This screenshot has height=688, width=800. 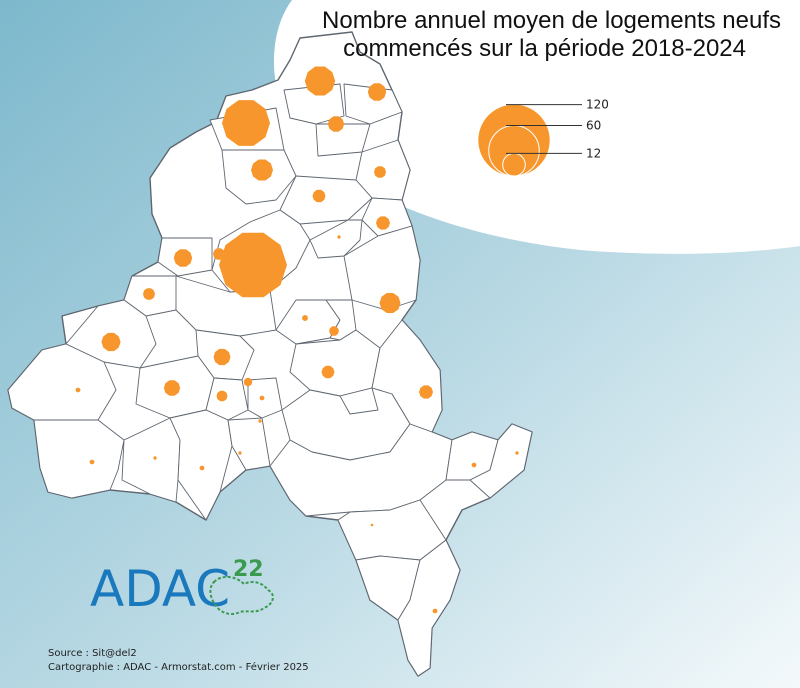 What do you see at coordinates (241, 595) in the screenshot?
I see `logo-department-shape` at bounding box center [241, 595].